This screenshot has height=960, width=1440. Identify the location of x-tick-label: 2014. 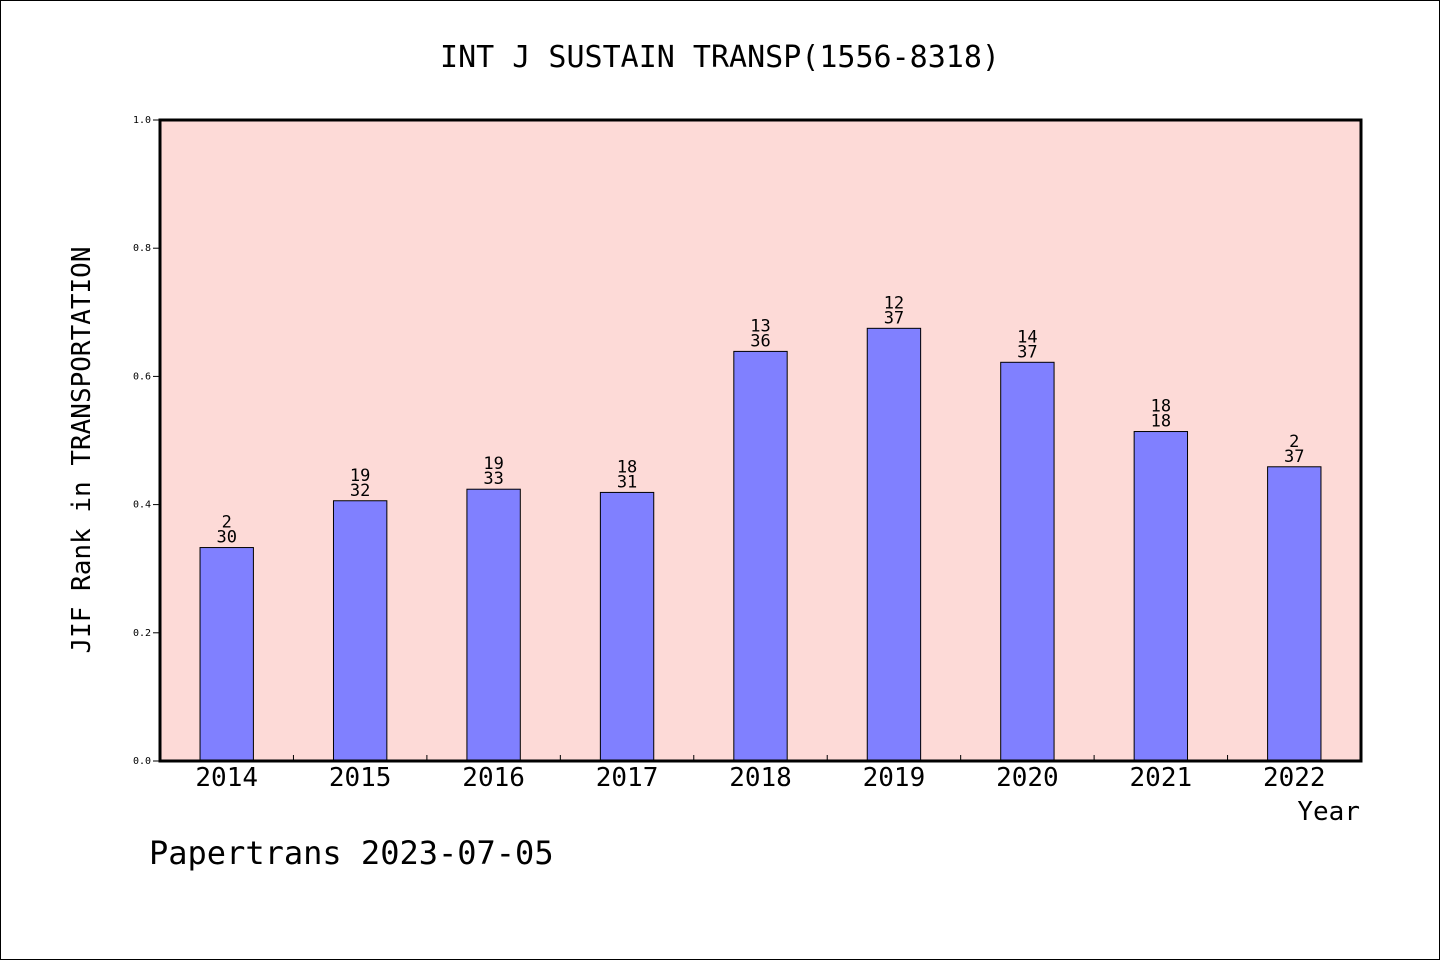
(226, 778).